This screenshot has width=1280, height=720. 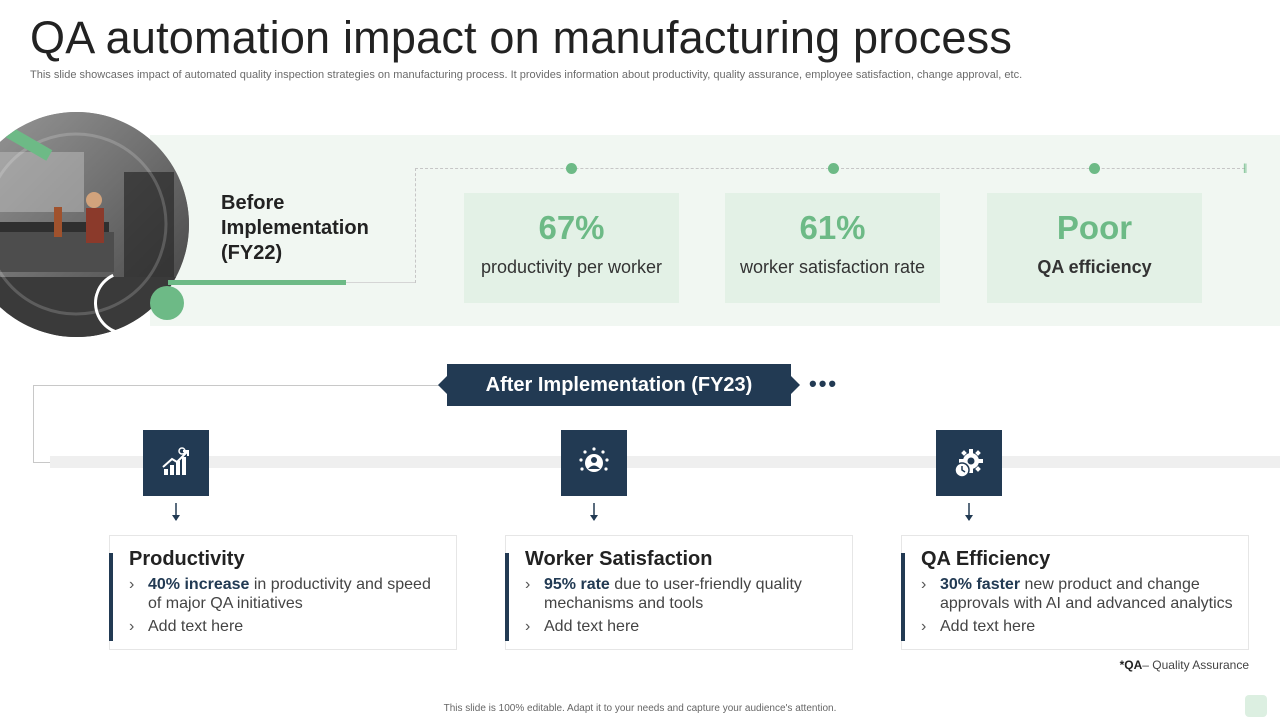 What do you see at coordinates (415, 225) in the screenshot?
I see `timeline-vertical-dash` at bounding box center [415, 225].